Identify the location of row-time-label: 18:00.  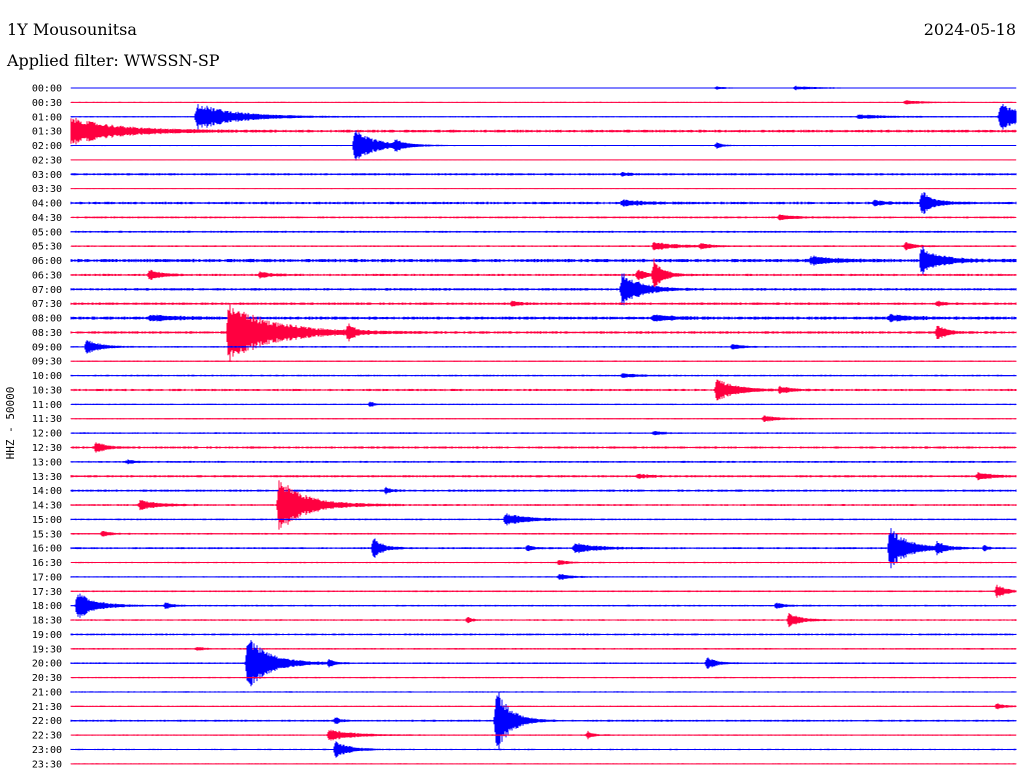
(47, 606).